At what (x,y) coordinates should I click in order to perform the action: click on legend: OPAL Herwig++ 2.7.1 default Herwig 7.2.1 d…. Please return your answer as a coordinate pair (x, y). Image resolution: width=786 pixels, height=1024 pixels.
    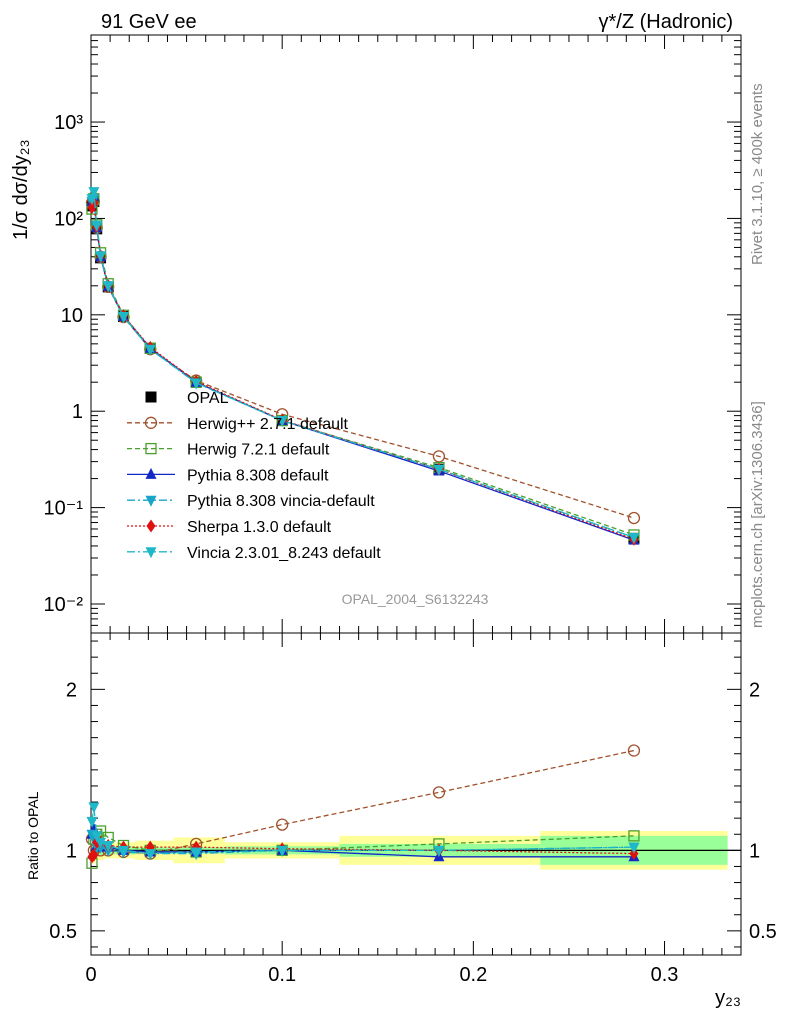
    Looking at the image, I should click on (254, 476).